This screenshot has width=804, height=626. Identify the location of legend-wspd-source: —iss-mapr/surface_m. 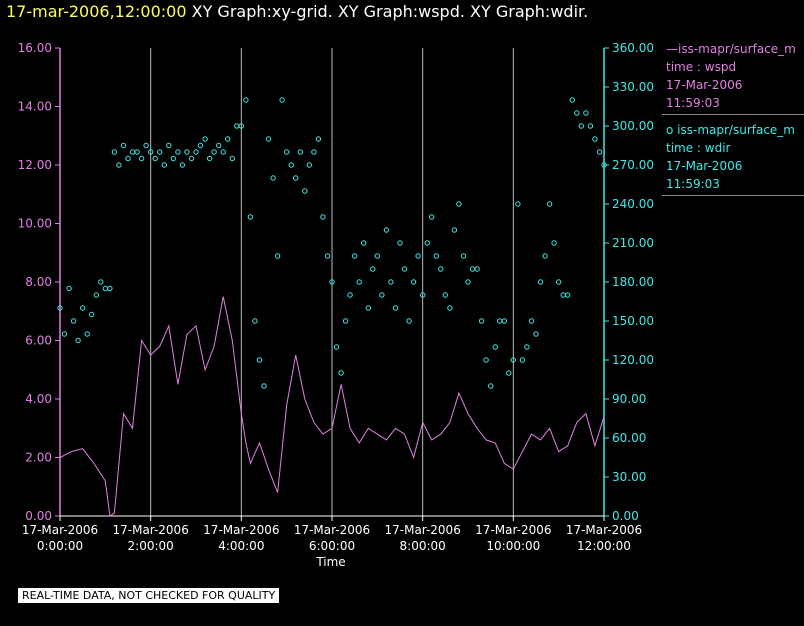
(731, 49).